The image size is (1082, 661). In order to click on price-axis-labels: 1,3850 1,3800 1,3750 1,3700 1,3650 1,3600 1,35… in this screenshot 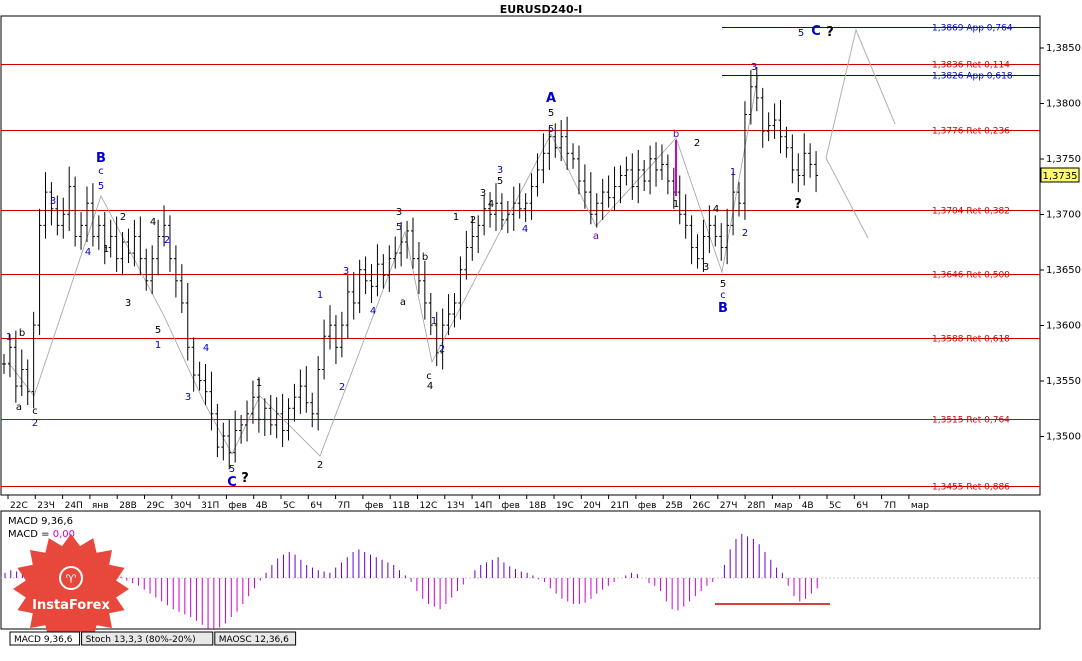, I will do `click(1060, 243)`.